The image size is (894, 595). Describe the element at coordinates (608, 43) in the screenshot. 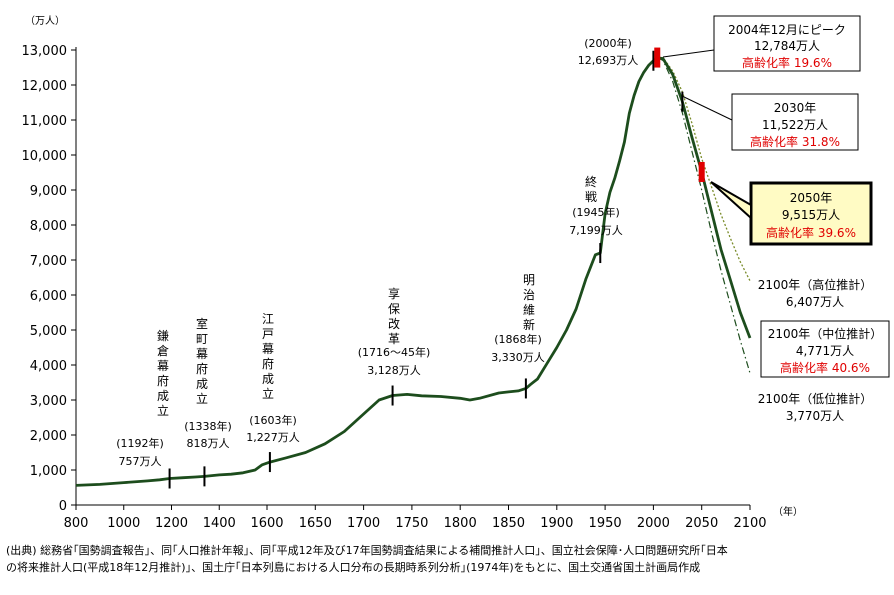

I see `year-2000-label: (2000年)` at that location.